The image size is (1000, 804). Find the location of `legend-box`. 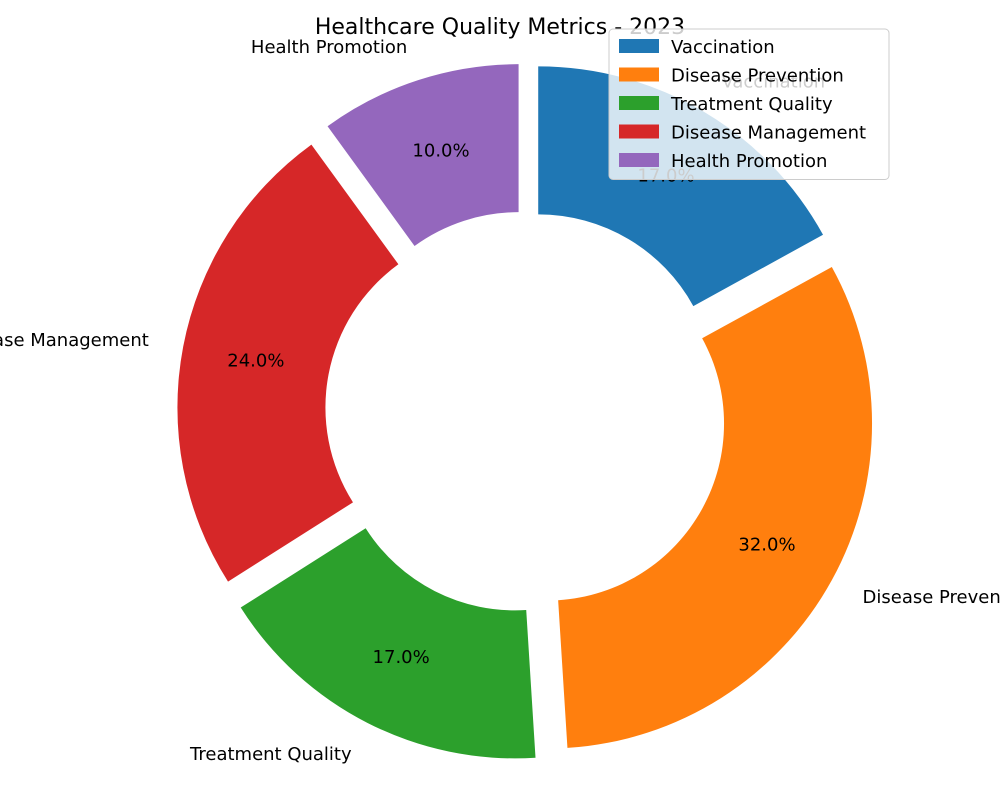

legend-box is located at coordinates (749, 104).